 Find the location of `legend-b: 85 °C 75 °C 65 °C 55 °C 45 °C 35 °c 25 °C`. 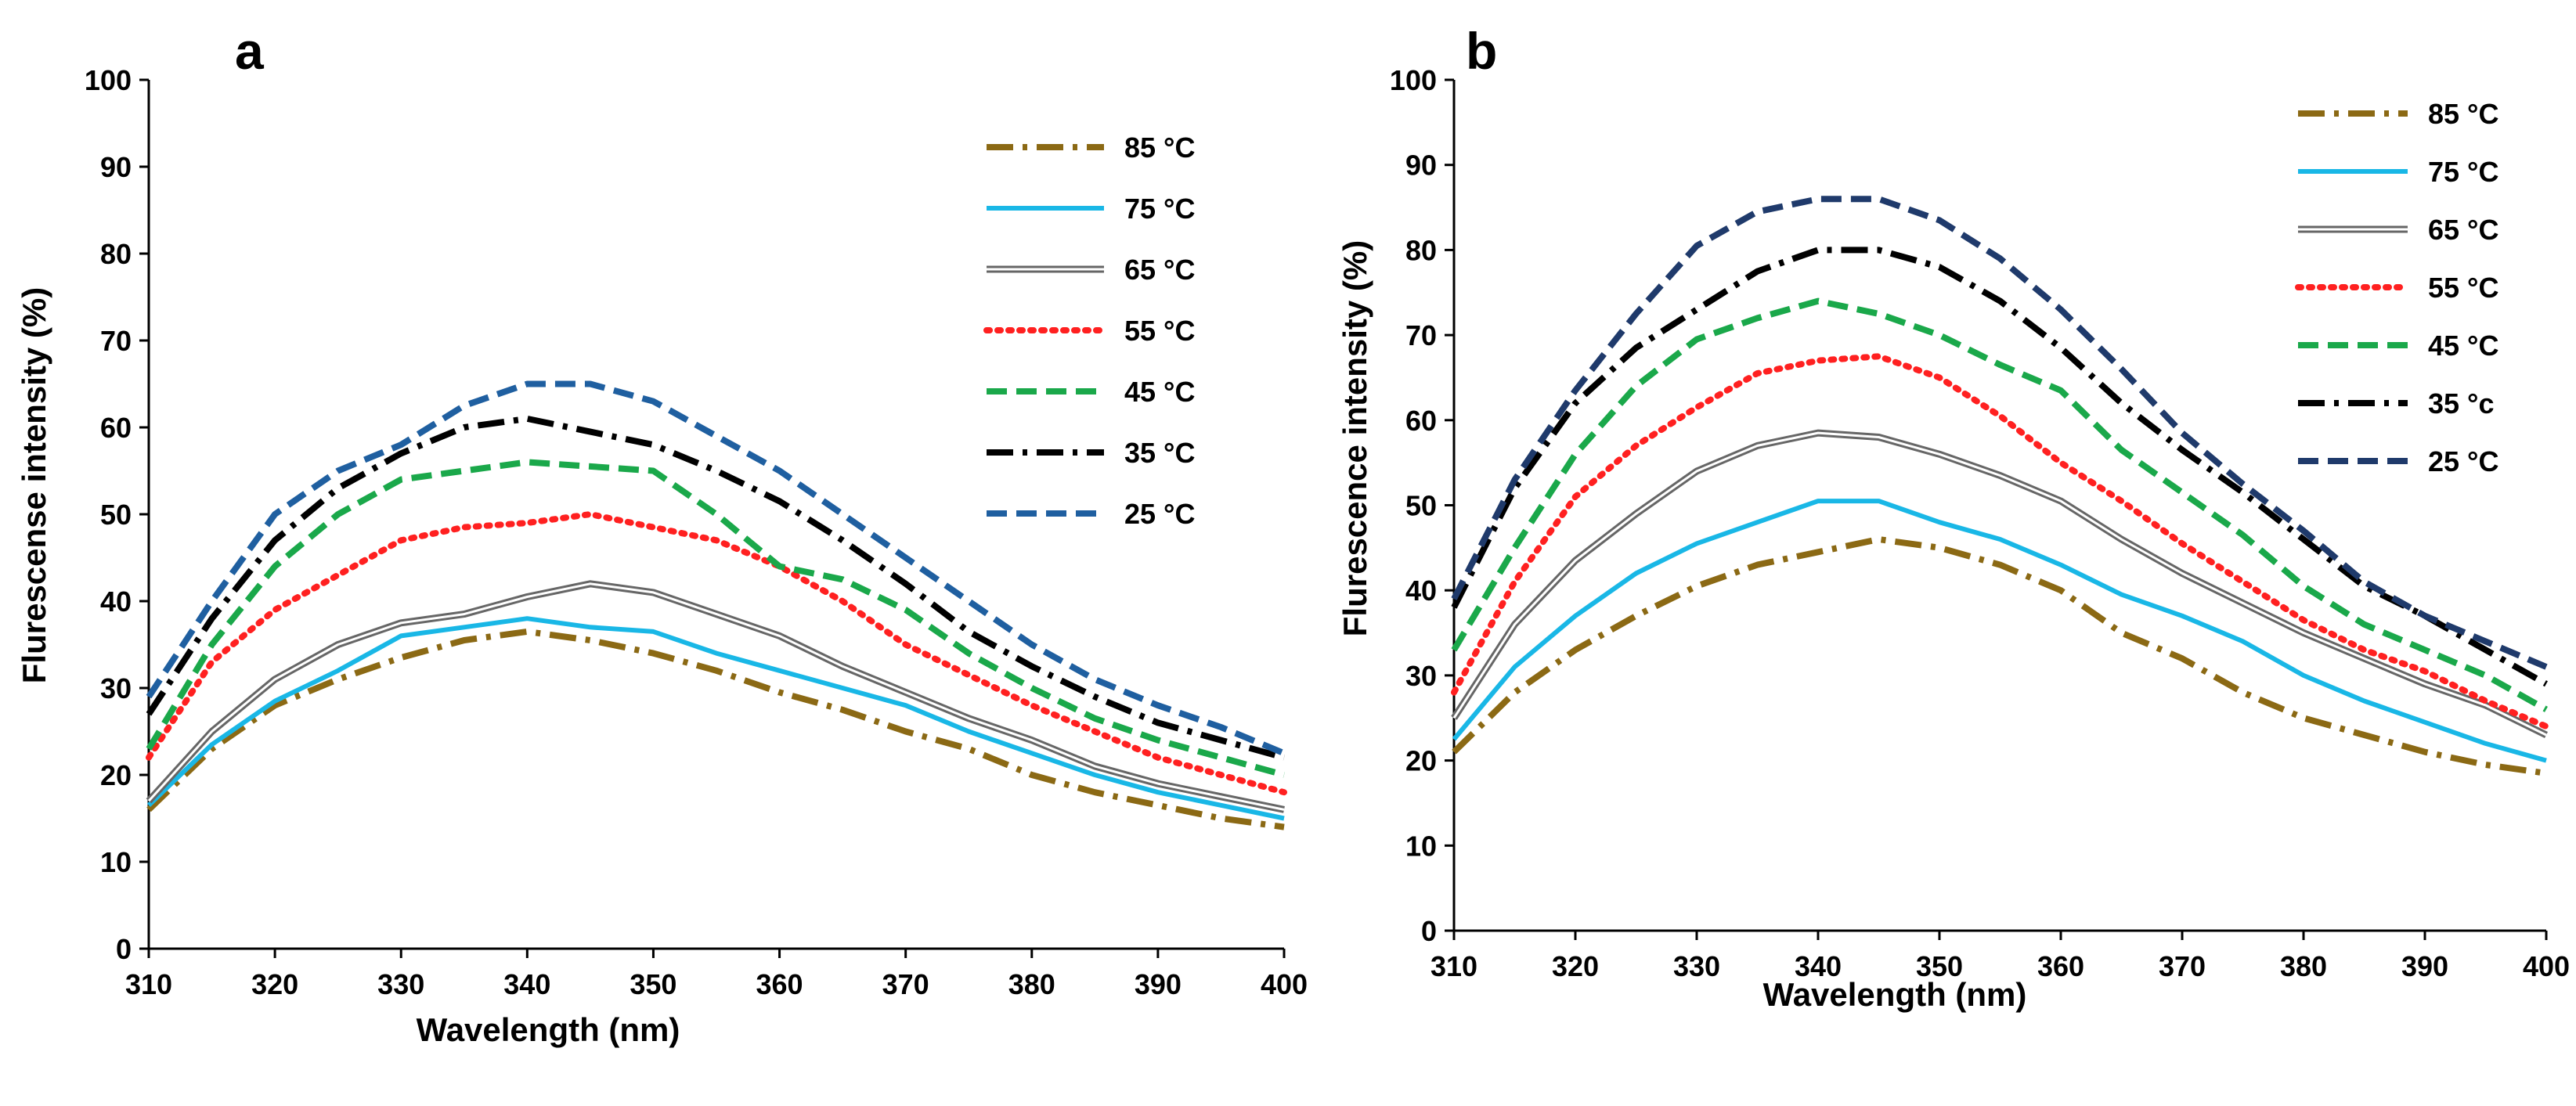

legend-b: 85 °C 75 °C 65 °C 55 °C 45 °C 35 °c 25 °C is located at coordinates (2396, 287).